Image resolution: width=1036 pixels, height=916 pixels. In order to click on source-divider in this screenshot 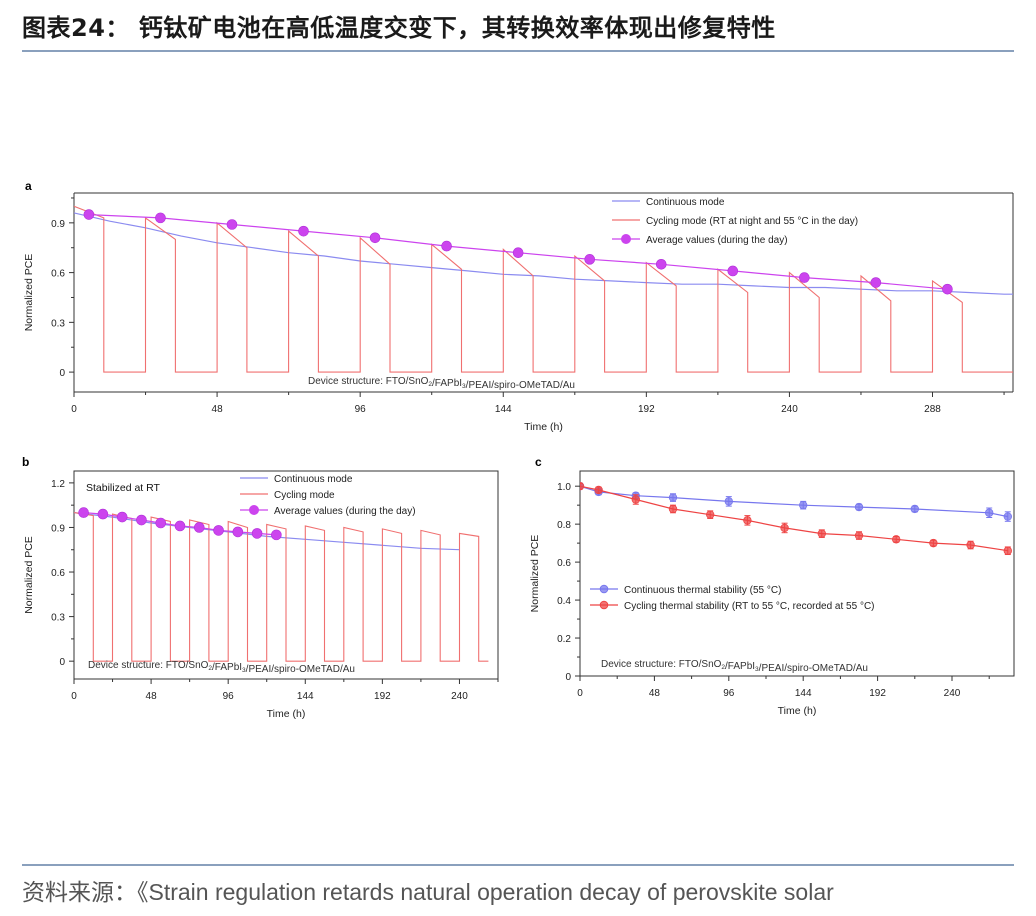, I will do `click(518, 865)`.